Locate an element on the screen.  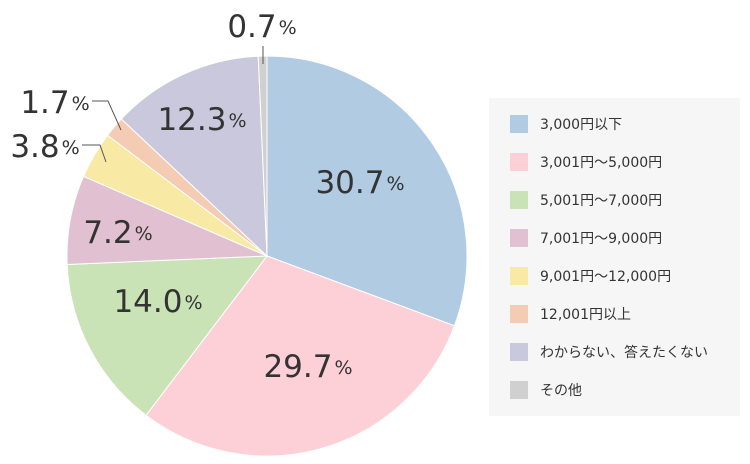
legend-label: 7,001円〜9,000円 is located at coordinates (601, 239).